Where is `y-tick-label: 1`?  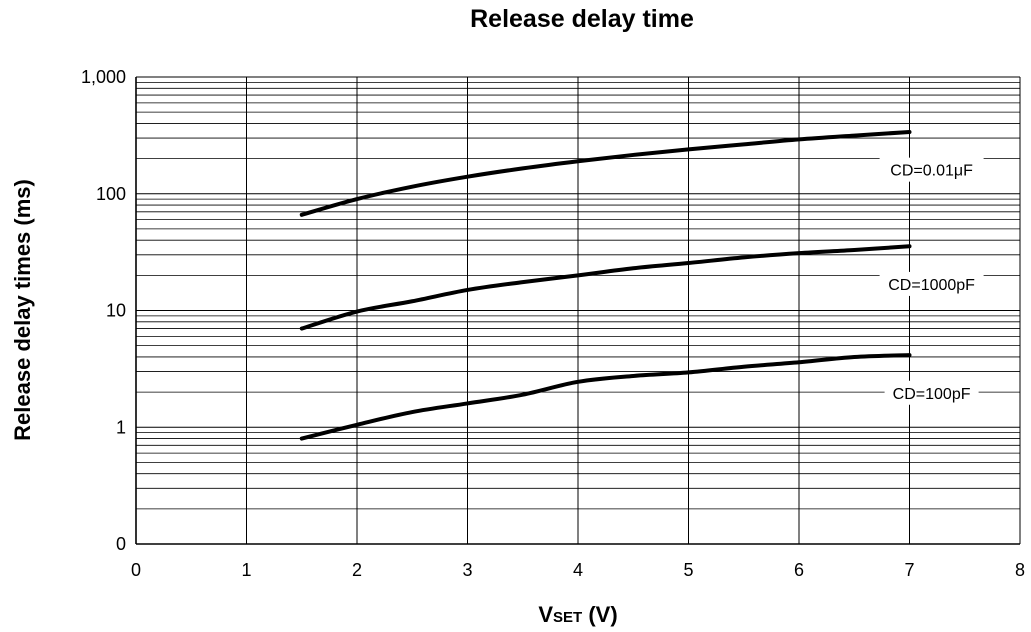
y-tick-label: 1 is located at coordinates (121, 427).